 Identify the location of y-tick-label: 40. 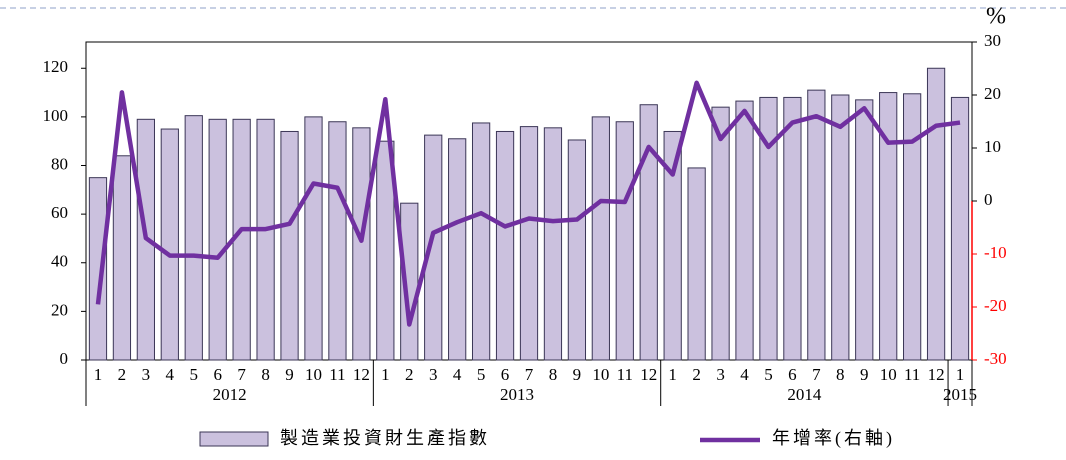
(59, 261).